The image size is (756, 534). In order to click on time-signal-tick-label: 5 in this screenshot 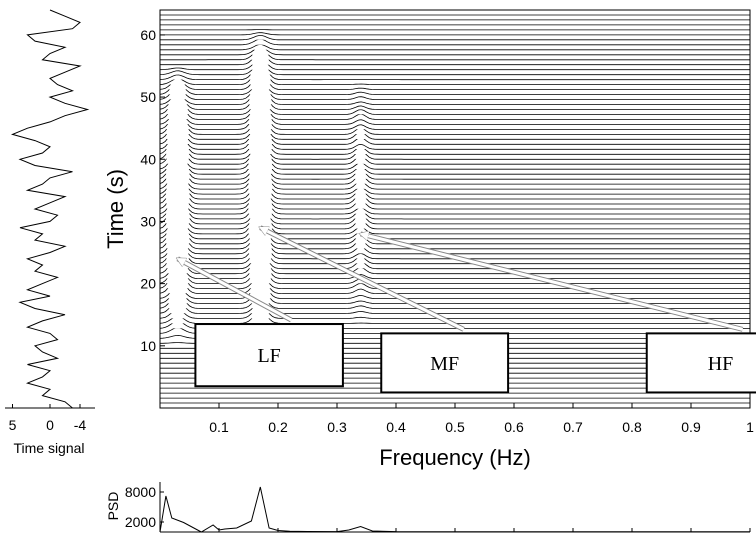, I will do `click(13, 425)`.